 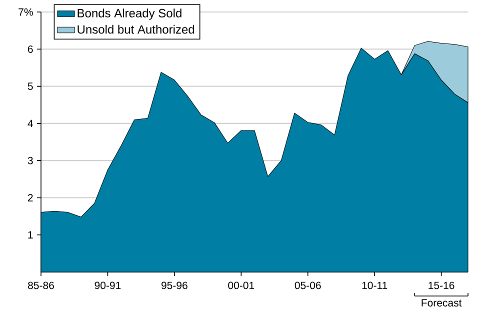 I want to click on y-tick-label: 1, so click(x=30, y=234).